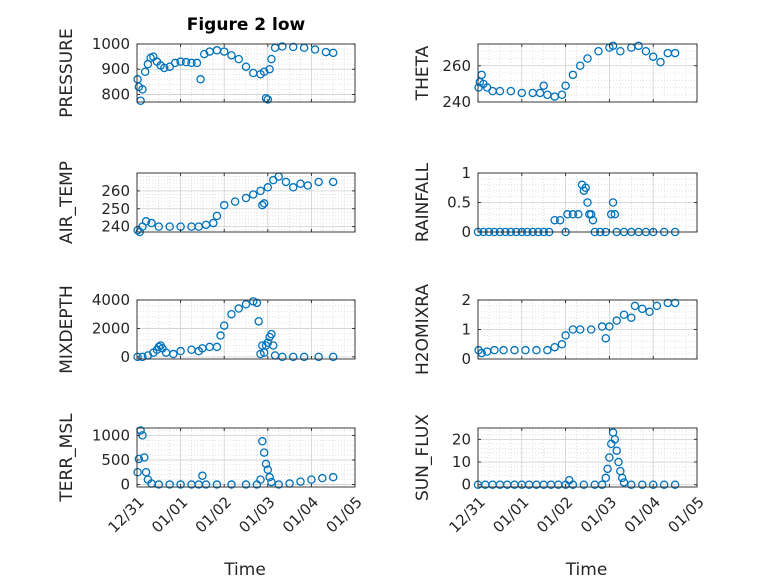  Describe the element at coordinates (67, 329) in the screenshot. I see `panel-4-y-axis-label: MIXDEPTH` at that location.